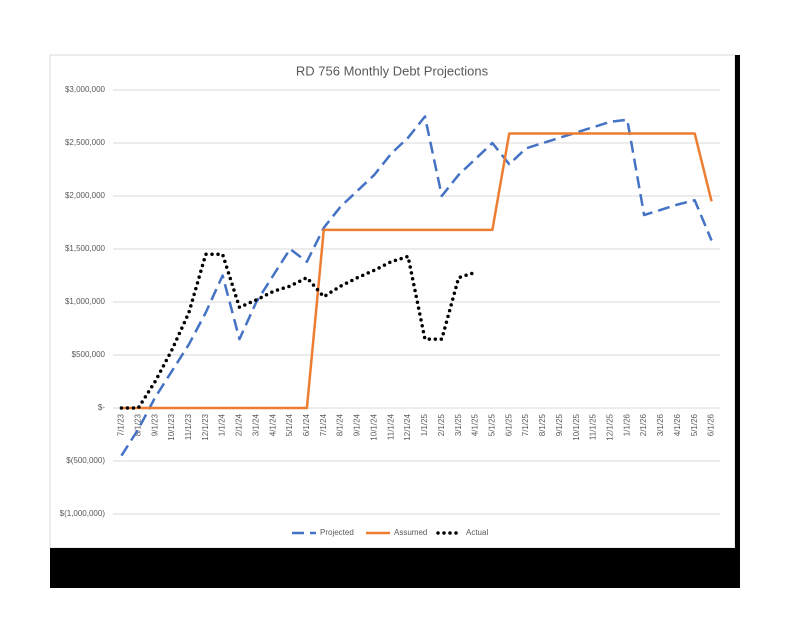 The height and width of the screenshot is (617, 792). What do you see at coordinates (390, 426) in the screenshot?
I see `x-tick-label: 11/1/24` at bounding box center [390, 426].